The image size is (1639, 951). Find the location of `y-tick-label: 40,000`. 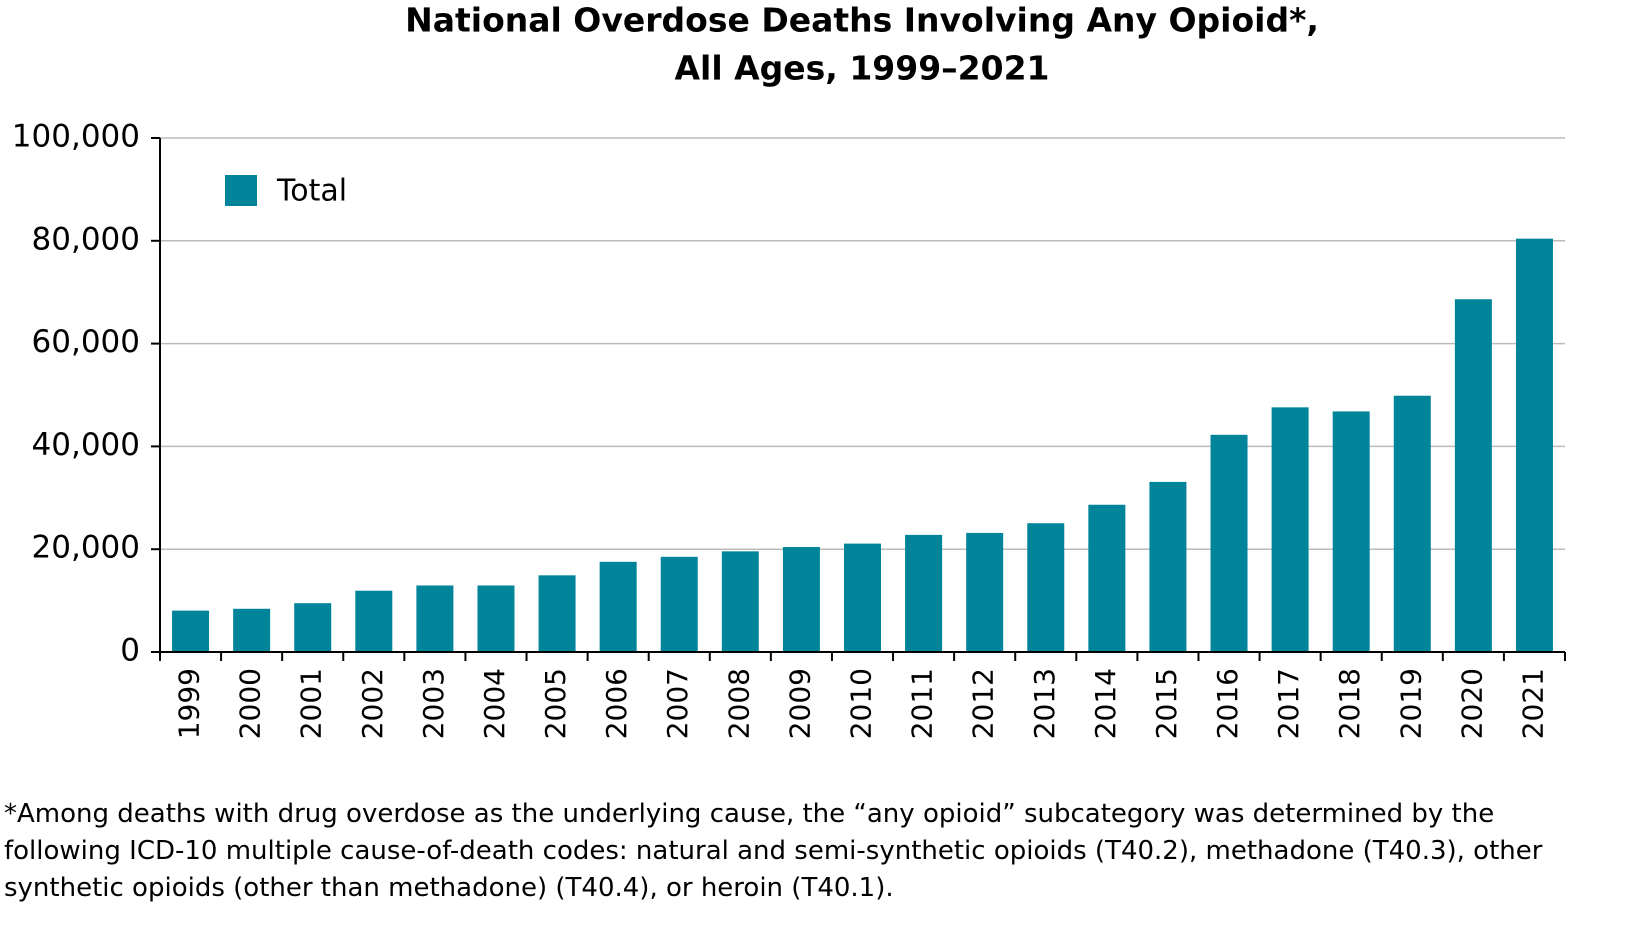

y-tick-label: 40,000 is located at coordinates (86, 445).